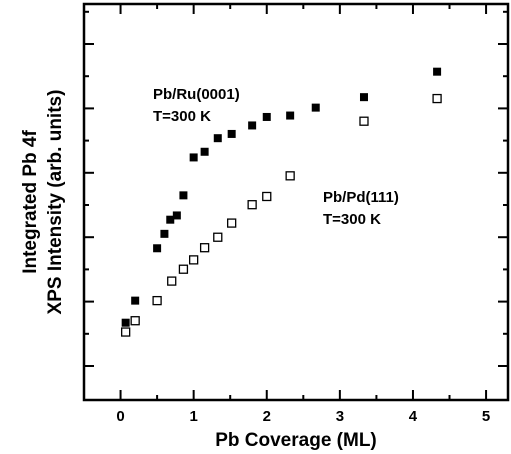  I want to click on x-tick-label: 3, so click(340, 416).